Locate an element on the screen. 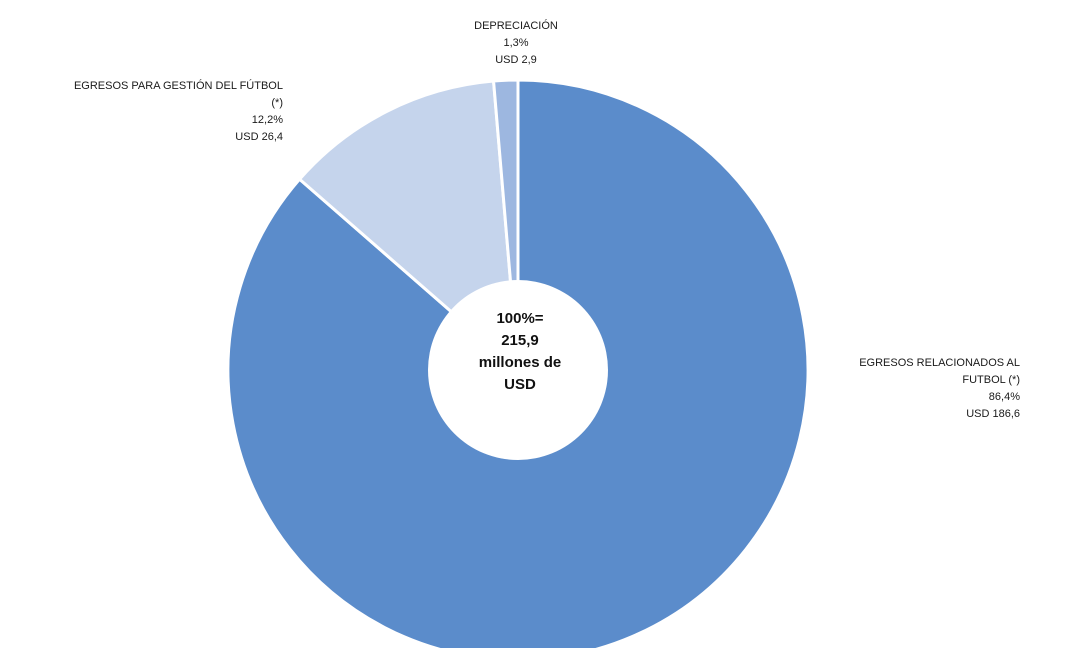  slice-amount-label: USD 26,4 is located at coordinates (259, 137).